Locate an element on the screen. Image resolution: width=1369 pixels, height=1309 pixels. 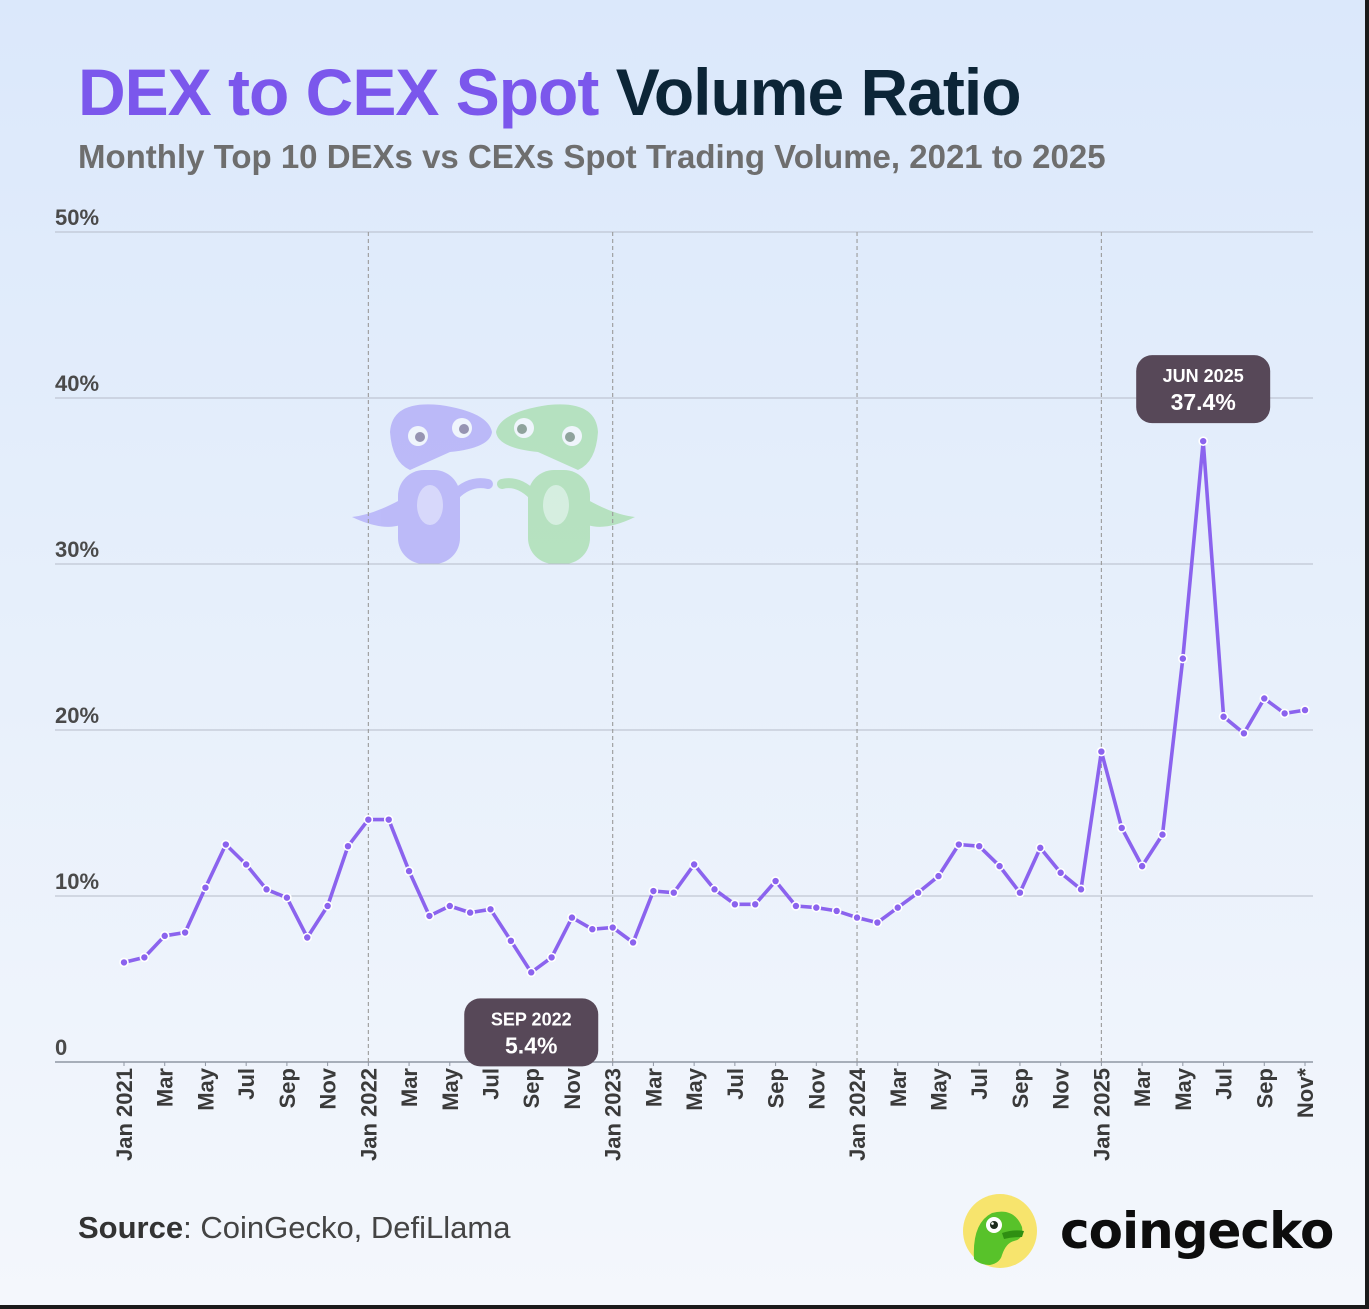
annotation-value: 5.4% is located at coordinates (531, 1045).